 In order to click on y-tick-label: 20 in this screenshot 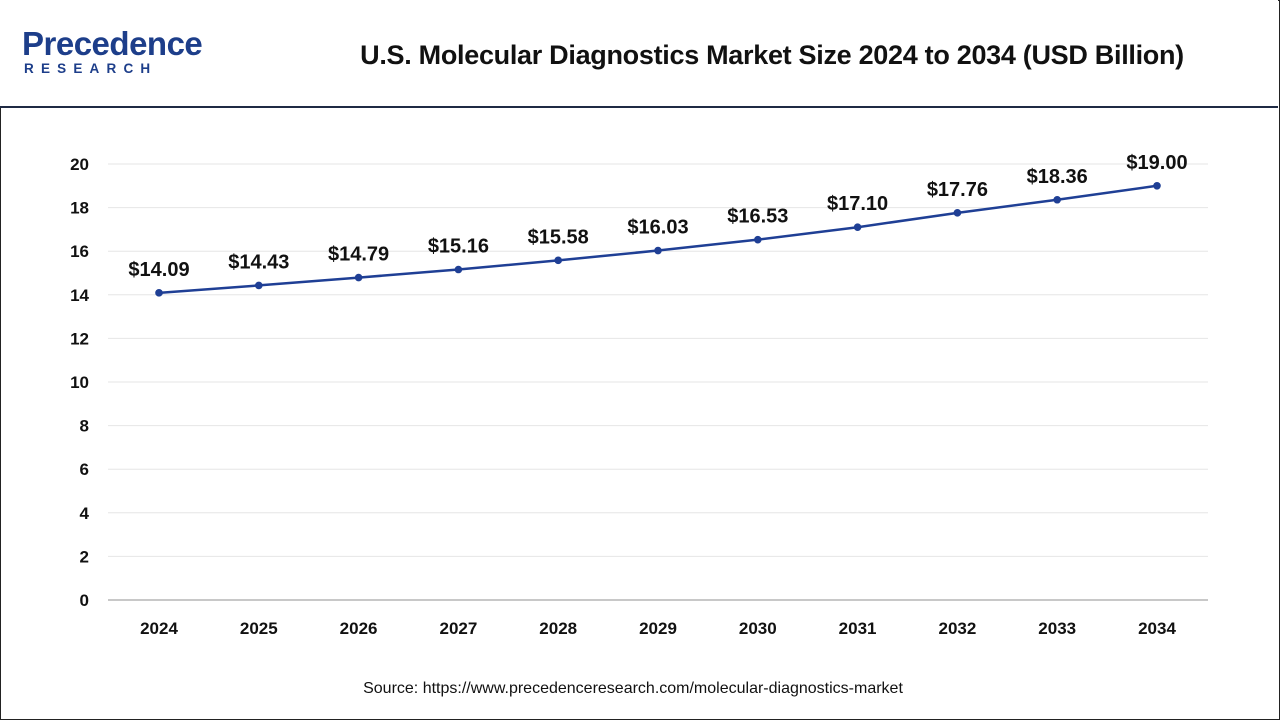, I will do `click(79, 164)`.